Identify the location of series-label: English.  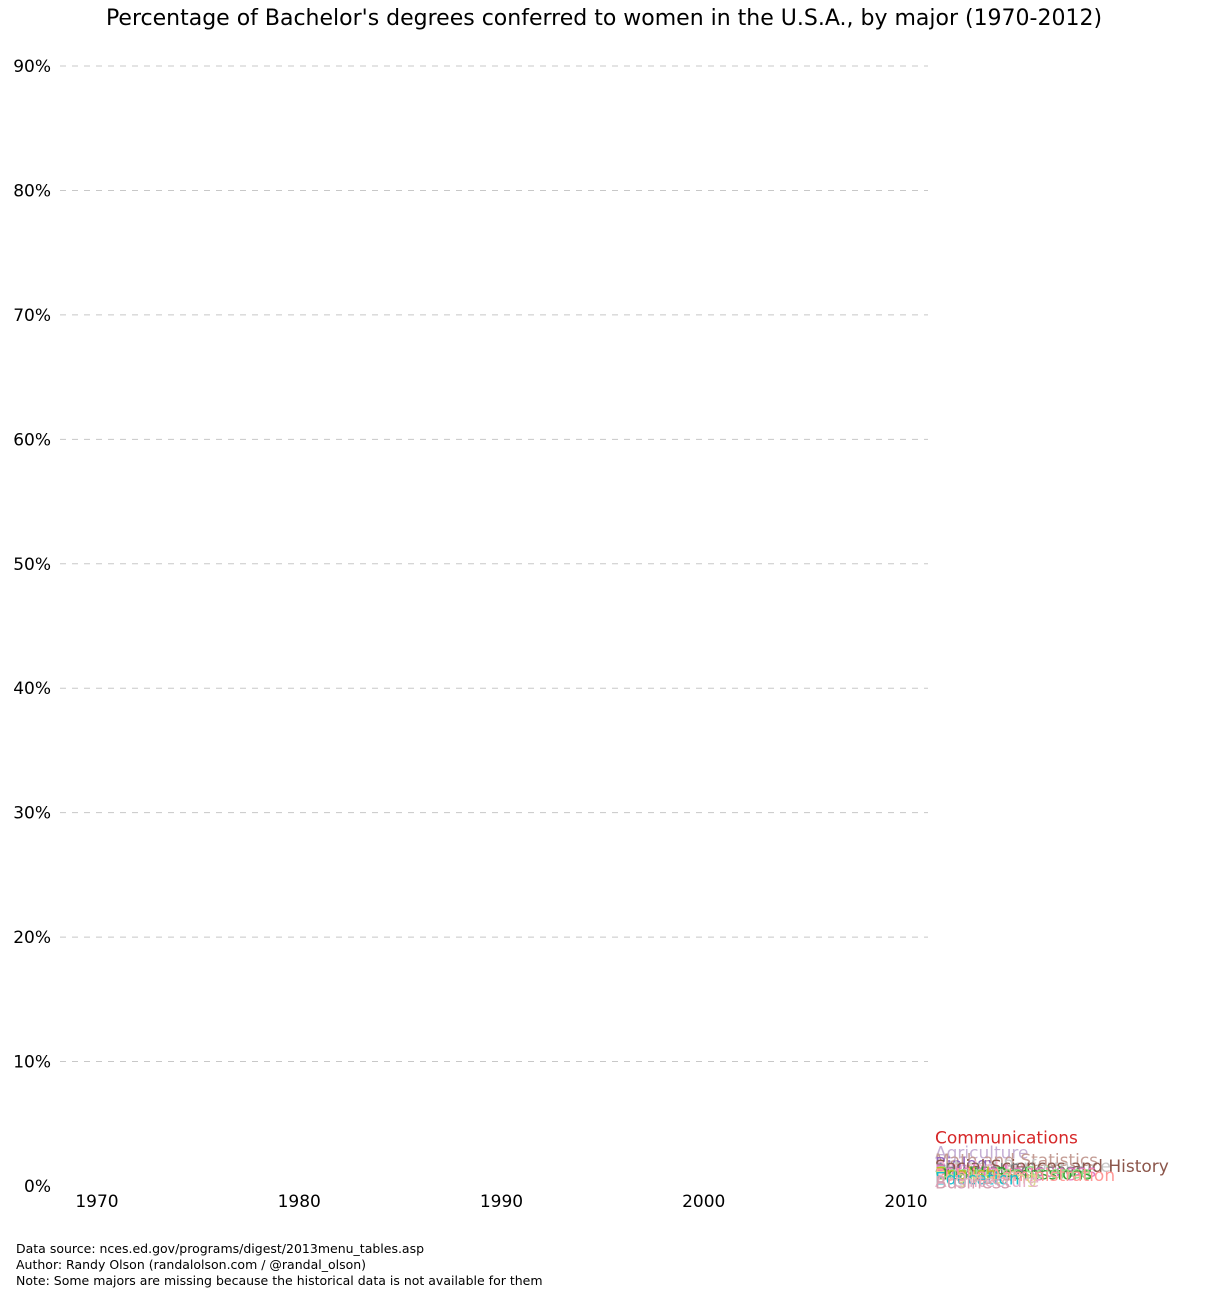
(965, 1175).